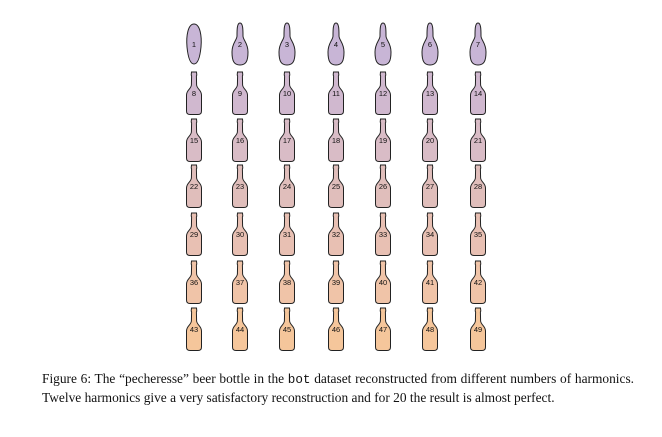  I want to click on bottle-28: 28, so click(478, 186).